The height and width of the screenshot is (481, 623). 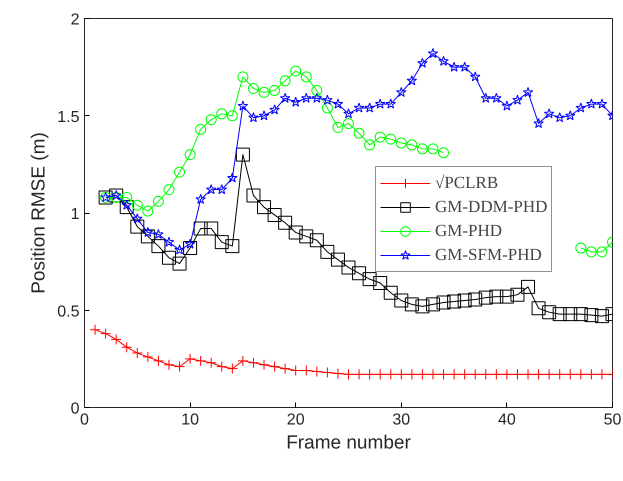 What do you see at coordinates (468, 231) in the screenshot?
I see `legend-label: GM-PHD` at bounding box center [468, 231].